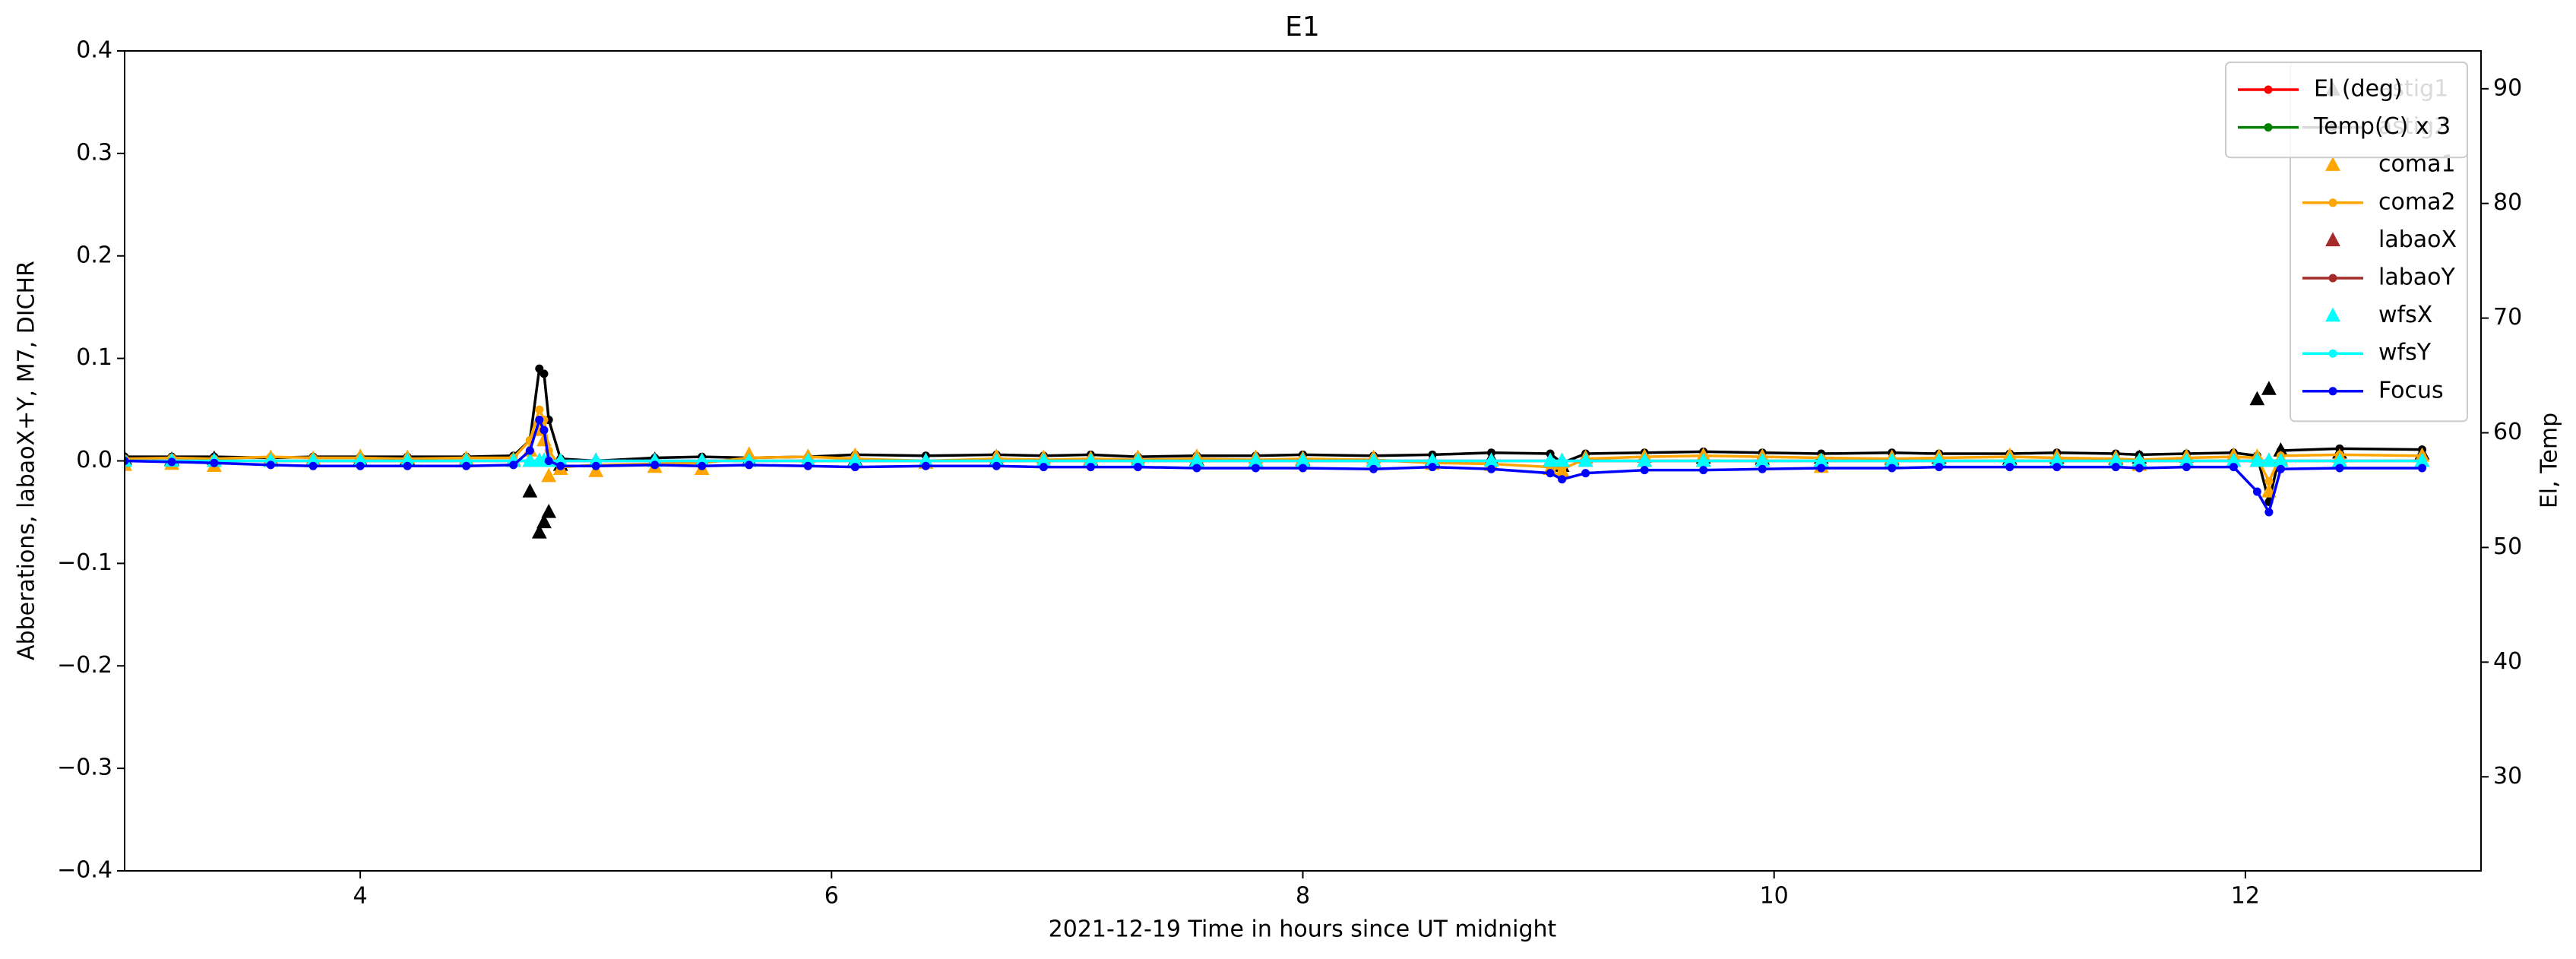 This screenshot has width=2576, height=959. I want to click on legend-label: El (deg), so click(2358, 89).